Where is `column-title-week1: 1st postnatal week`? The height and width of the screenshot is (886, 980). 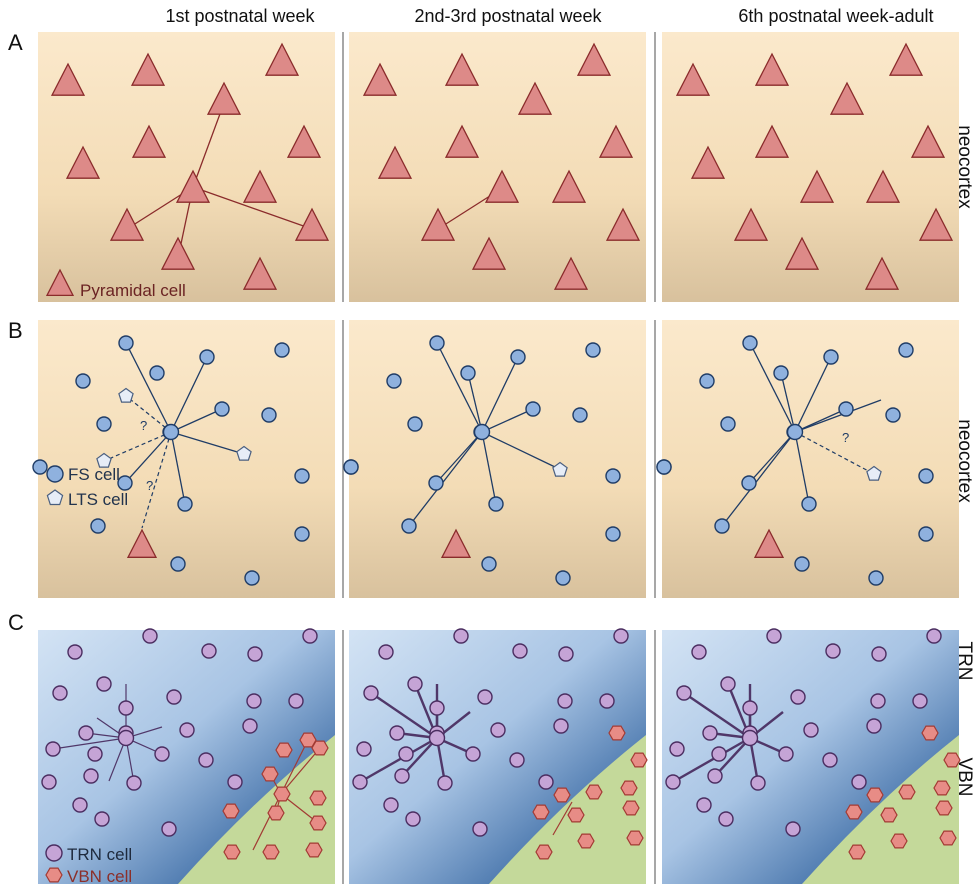
column-title-week1: 1st postnatal week is located at coordinates (240, 16).